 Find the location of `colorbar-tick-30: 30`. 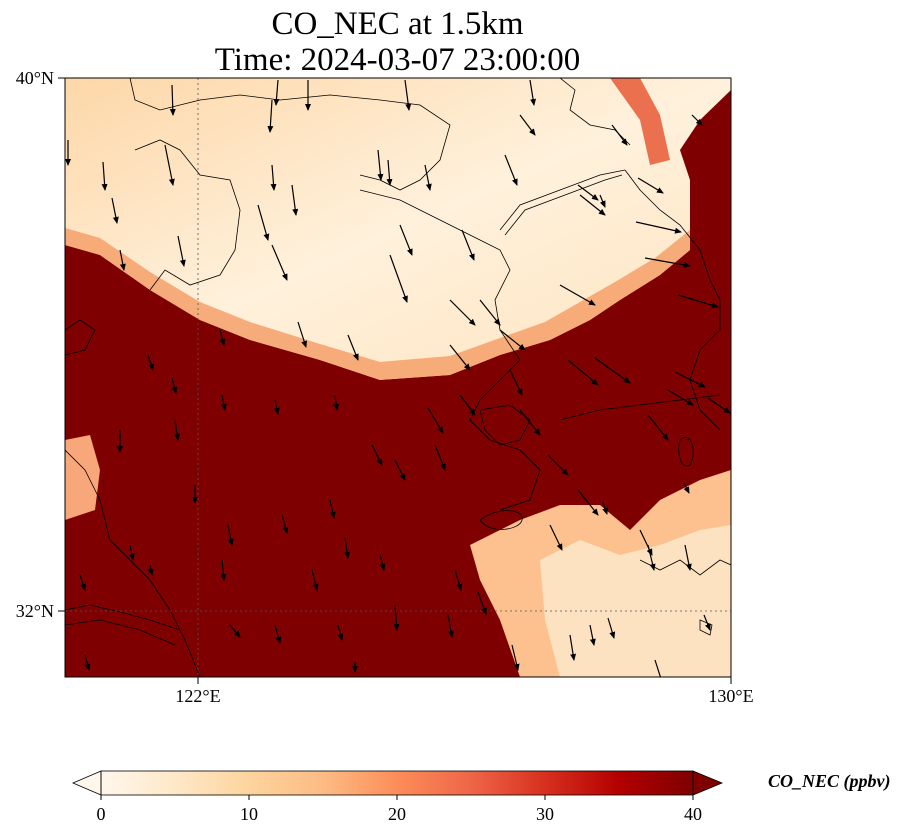

colorbar-tick-30: 30 is located at coordinates (545, 814).